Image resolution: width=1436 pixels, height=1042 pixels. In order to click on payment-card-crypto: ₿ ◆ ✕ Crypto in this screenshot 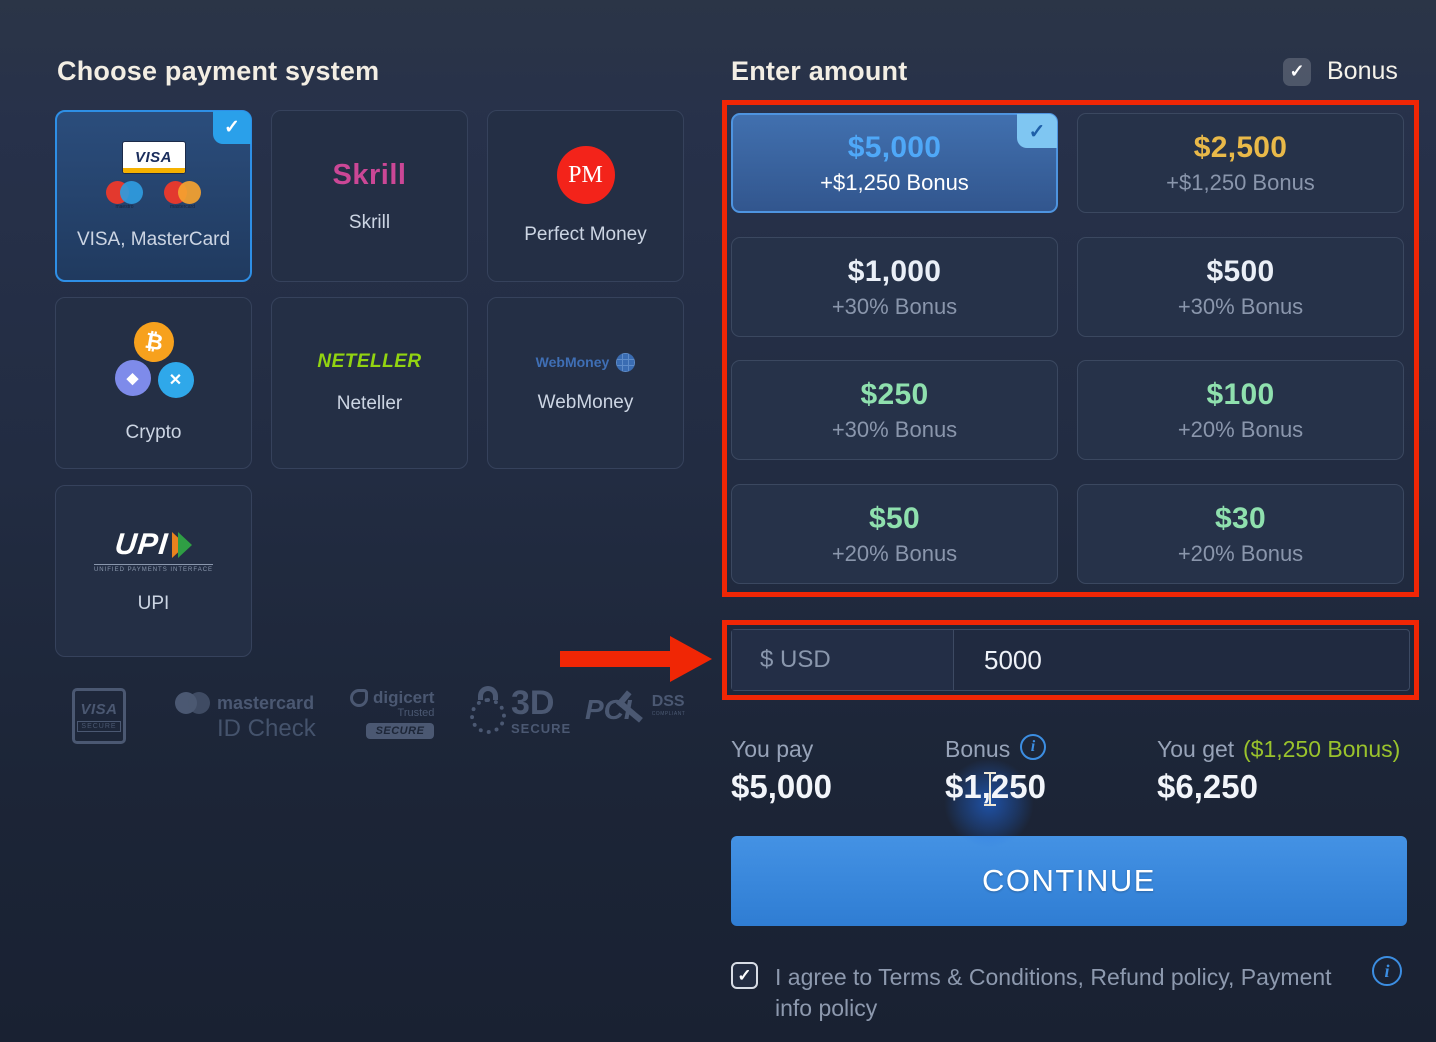, I will do `click(153, 383)`.